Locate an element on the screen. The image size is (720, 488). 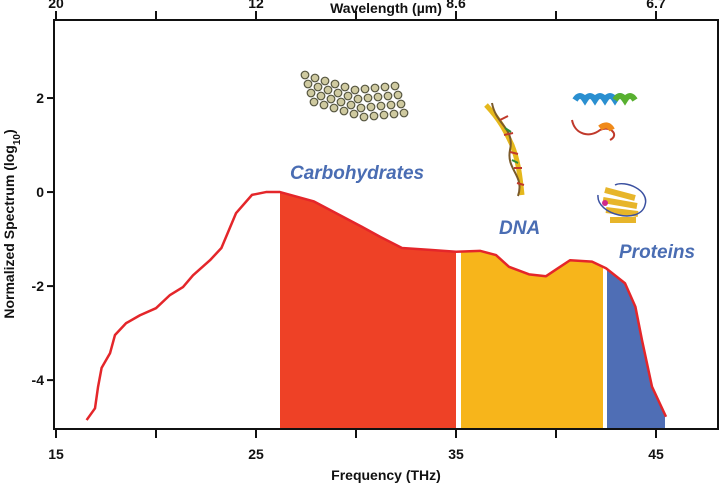
y-axis-title-main: Normalized Spectrum (log is located at coordinates (9, 231).